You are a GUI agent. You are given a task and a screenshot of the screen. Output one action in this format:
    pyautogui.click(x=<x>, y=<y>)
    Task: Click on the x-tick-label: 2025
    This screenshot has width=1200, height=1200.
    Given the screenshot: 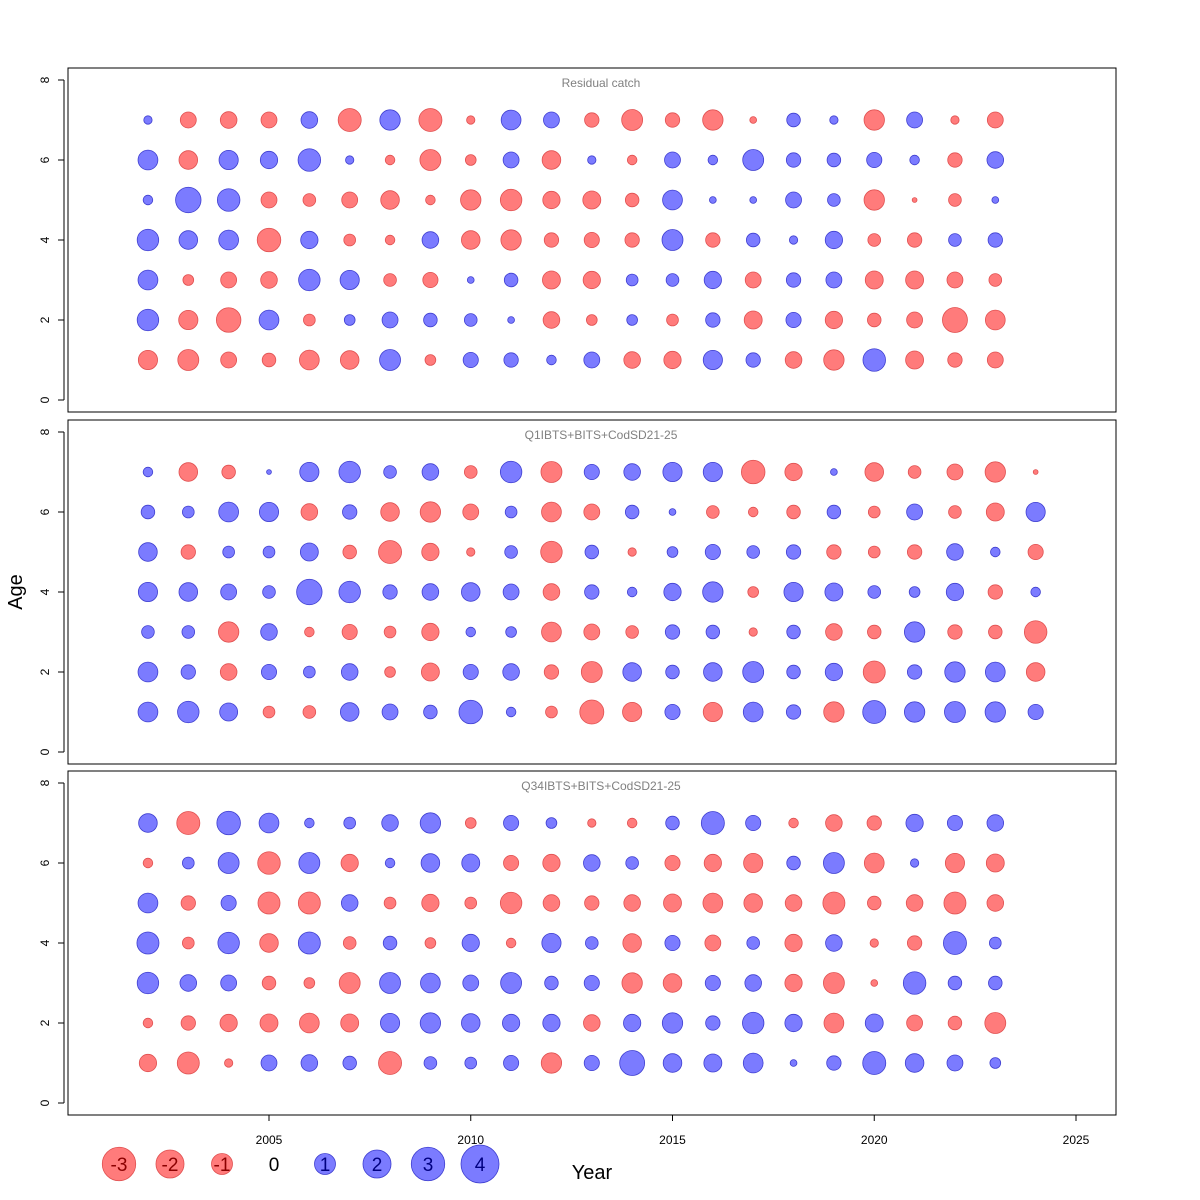 What is the action you would take?
    pyautogui.click(x=1076, y=1140)
    